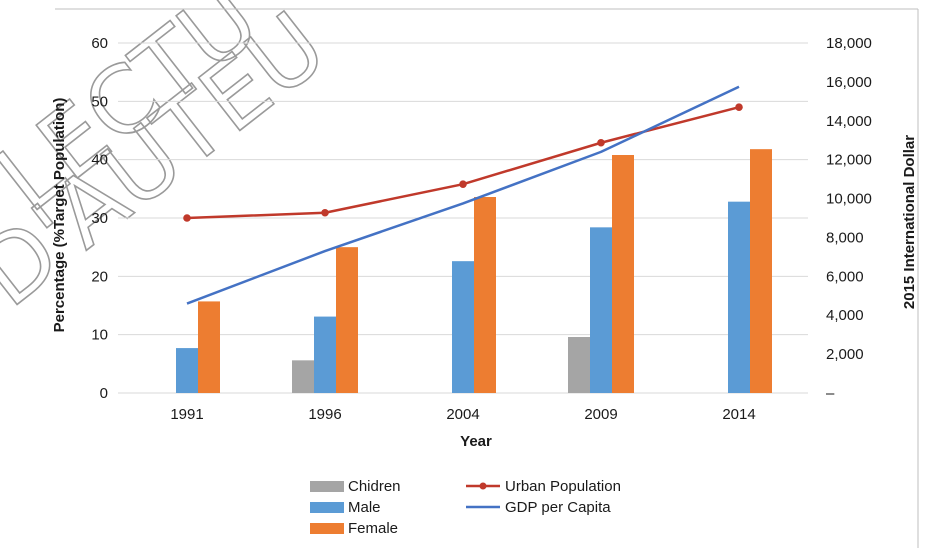 Image resolution: width=927 pixels, height=548 pixels. I want to click on legend-marker-urban-population, so click(483, 486).